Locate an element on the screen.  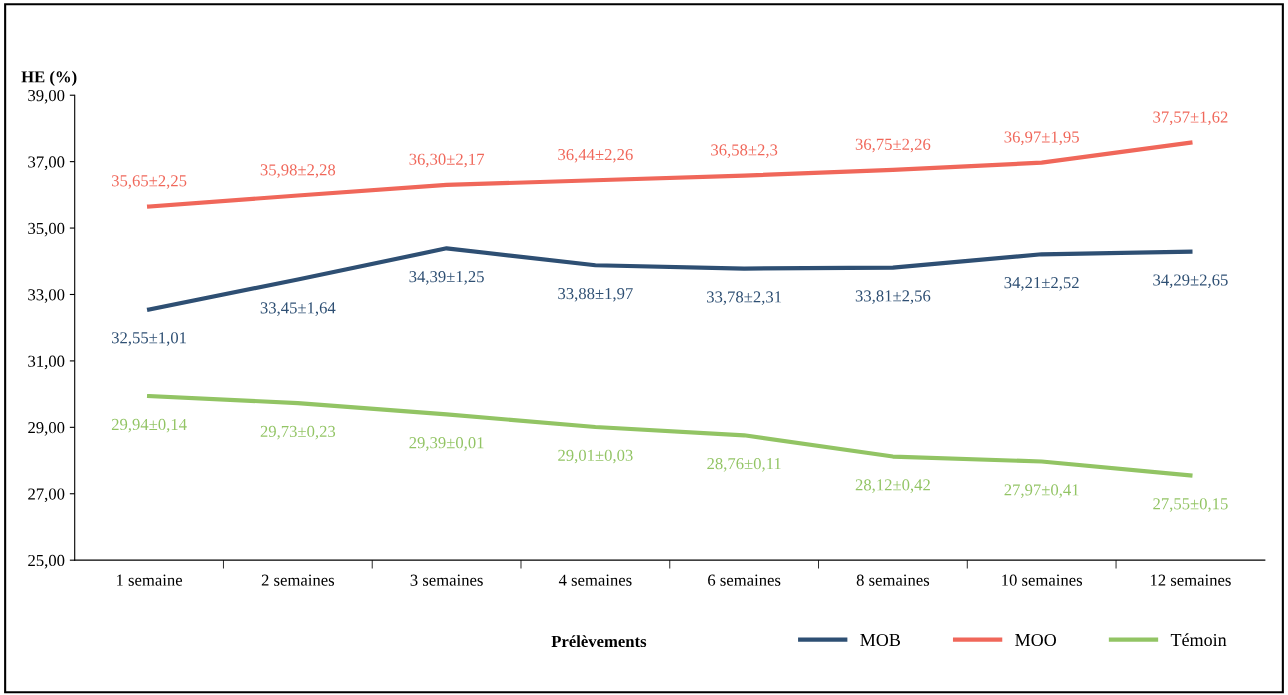
y-tick-label: 29,00 is located at coordinates (46, 429).